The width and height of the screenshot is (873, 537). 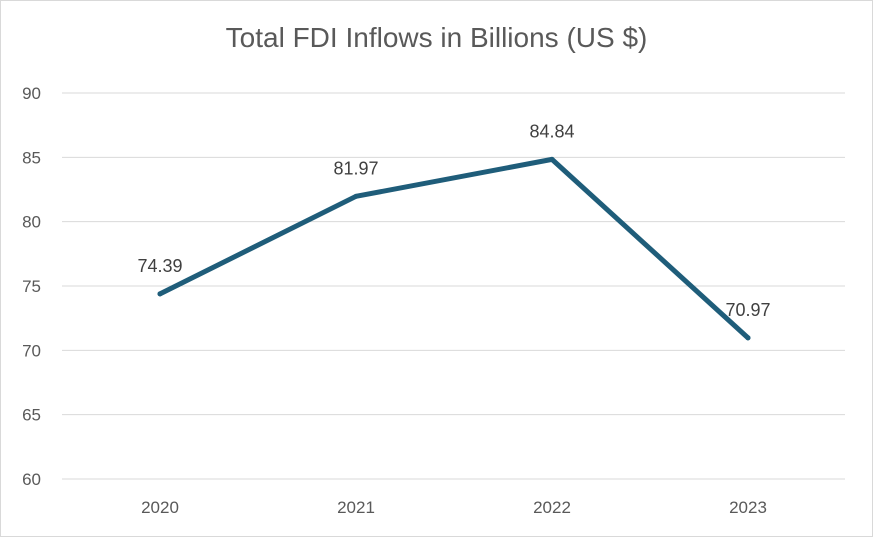 I want to click on data-label: 84.84, so click(x=551, y=131).